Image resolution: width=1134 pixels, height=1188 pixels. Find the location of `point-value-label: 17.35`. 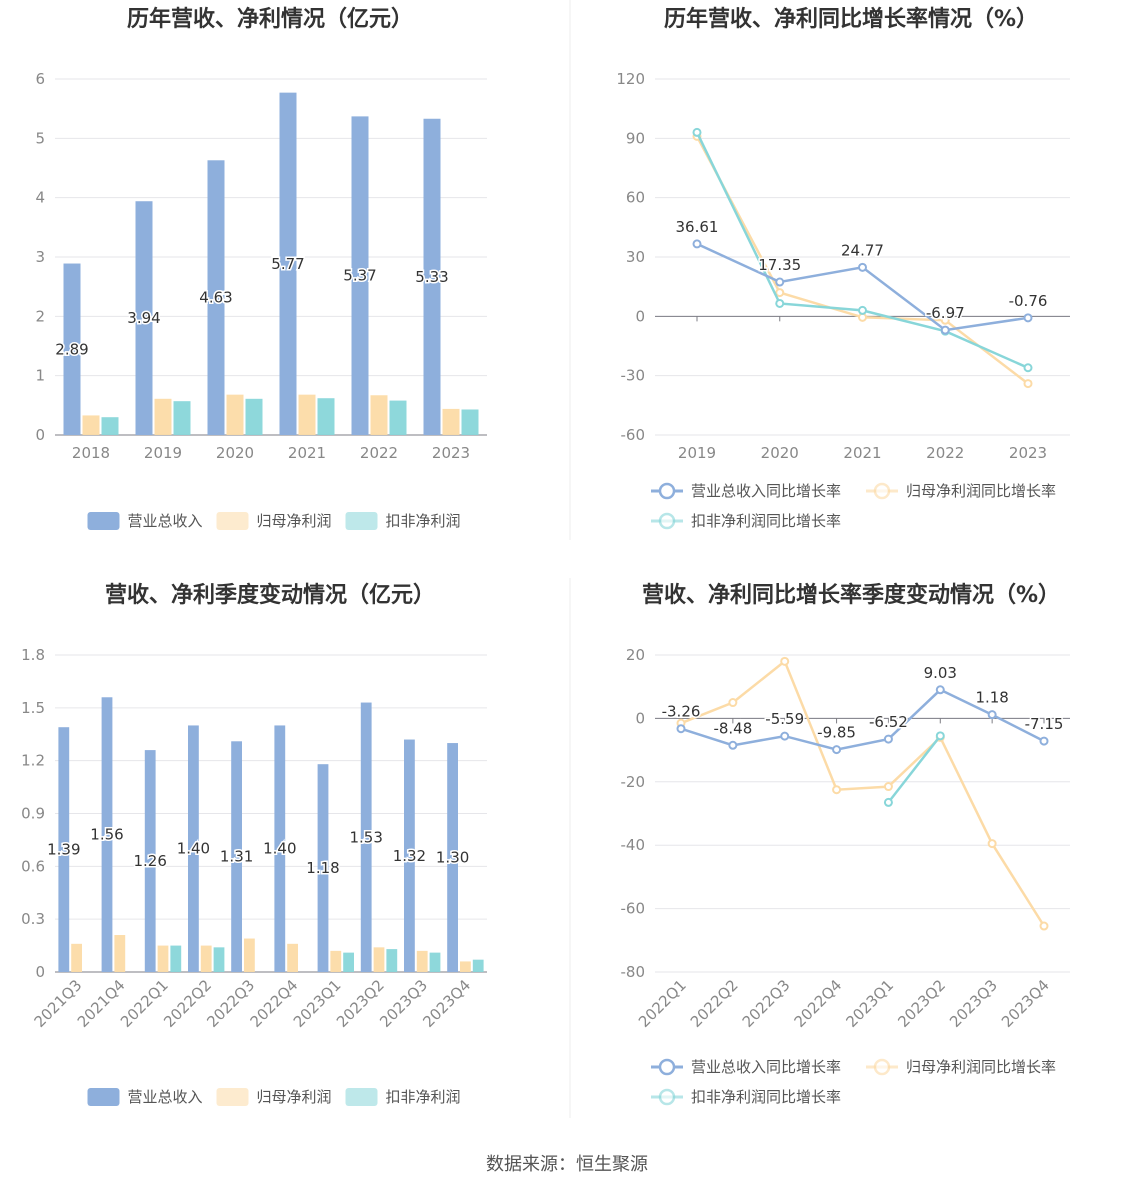

point-value-label: 17.35 is located at coordinates (779, 265).